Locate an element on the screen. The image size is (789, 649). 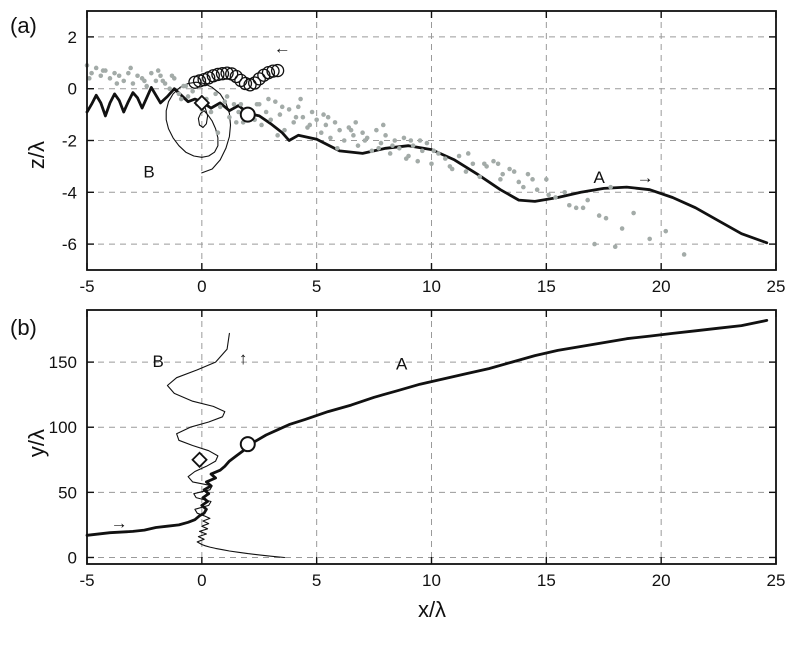
panel-a-annotations: B A → ← is located at coordinates (398, 112).